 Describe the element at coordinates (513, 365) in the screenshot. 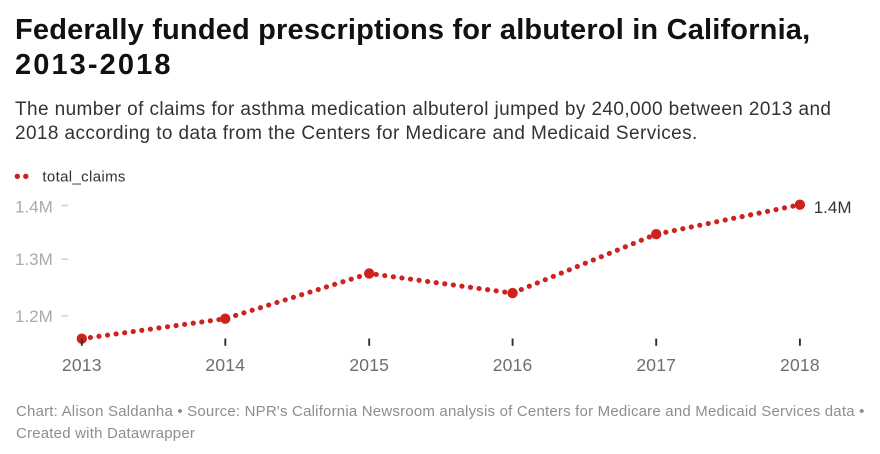

I see `svg-text: 2016` at that location.